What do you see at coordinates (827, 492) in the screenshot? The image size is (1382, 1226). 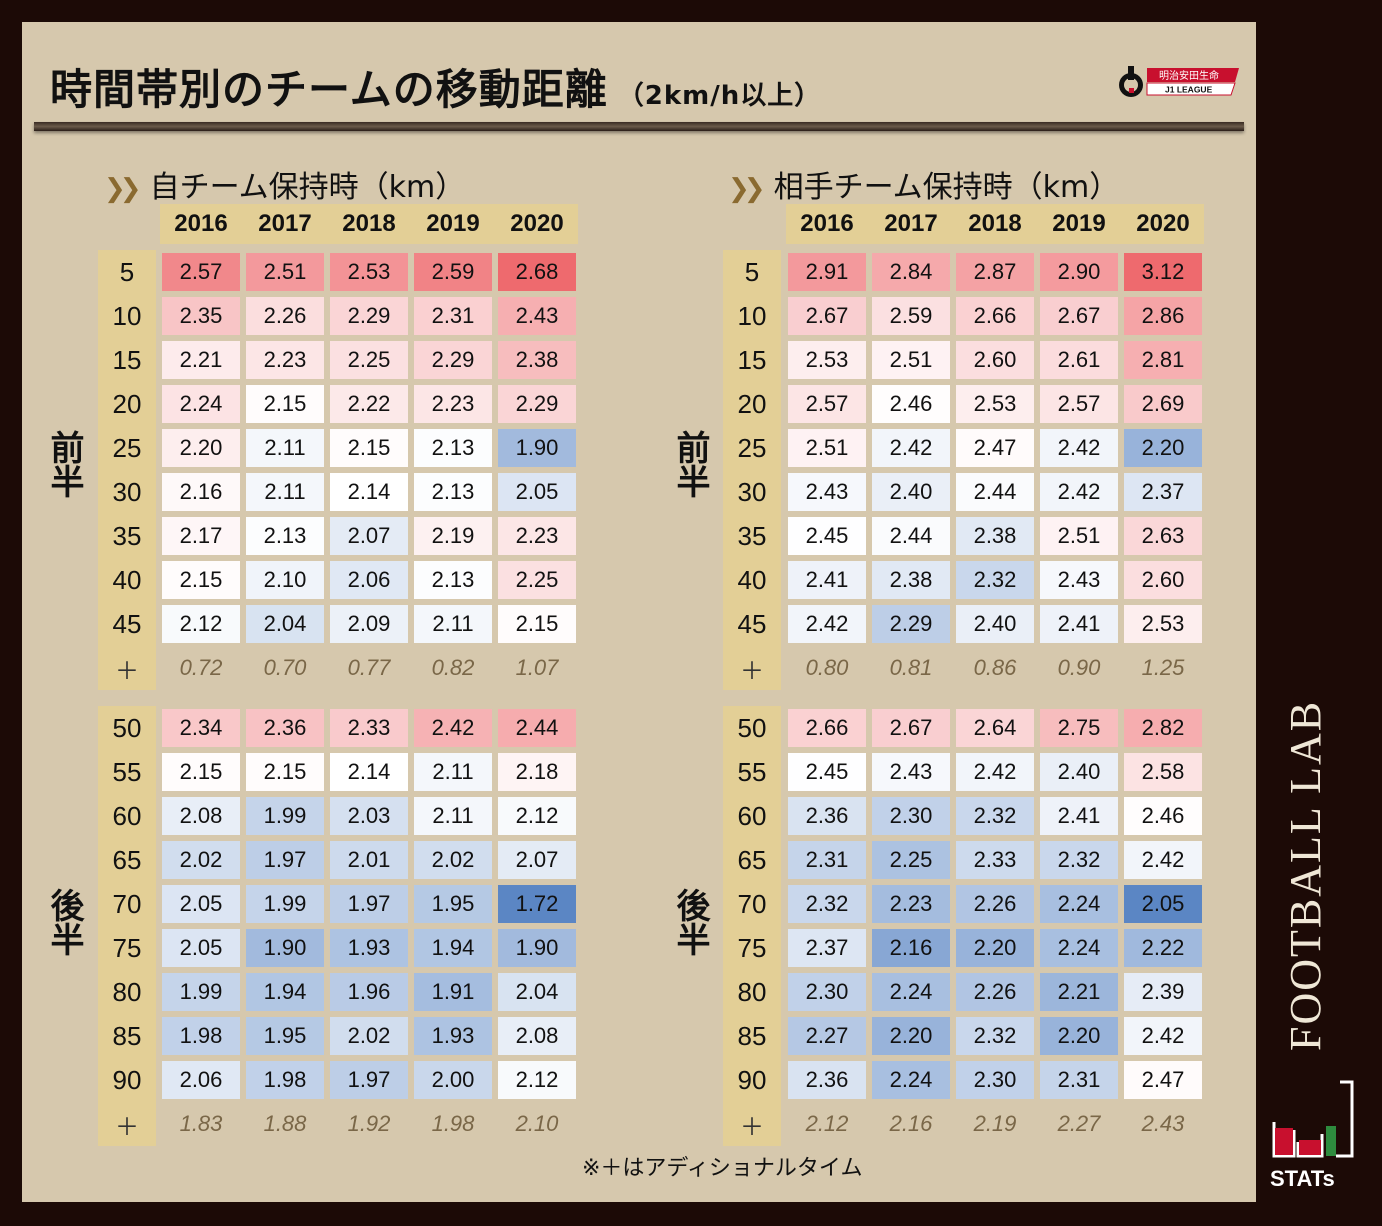 I see `heatmap-cell: 2.43` at bounding box center [827, 492].